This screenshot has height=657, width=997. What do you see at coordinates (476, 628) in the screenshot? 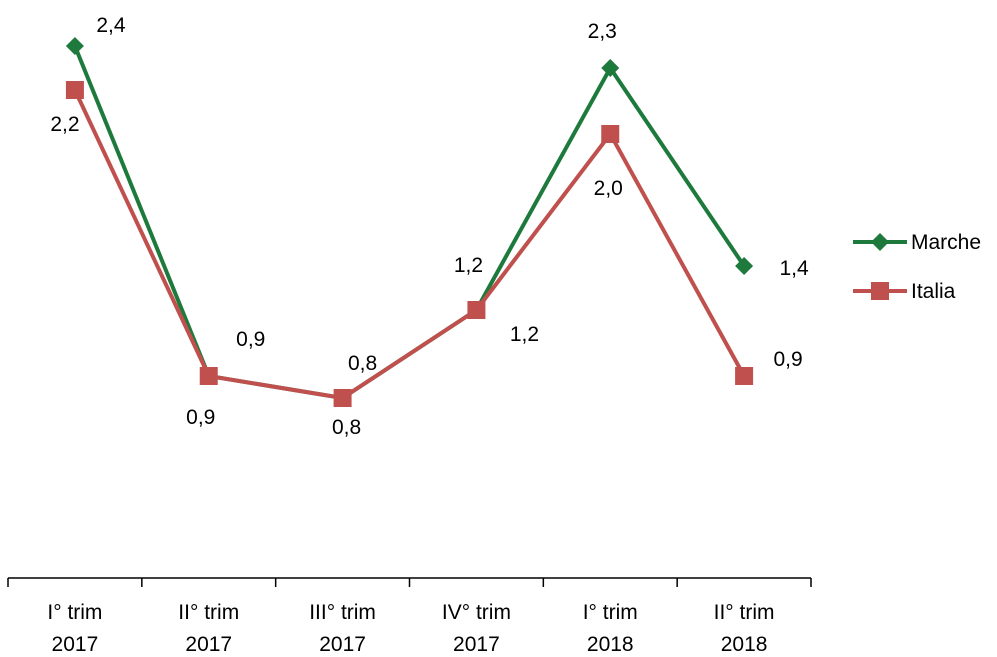
I see `x-tick-label: IV° trim 2017` at bounding box center [476, 628].